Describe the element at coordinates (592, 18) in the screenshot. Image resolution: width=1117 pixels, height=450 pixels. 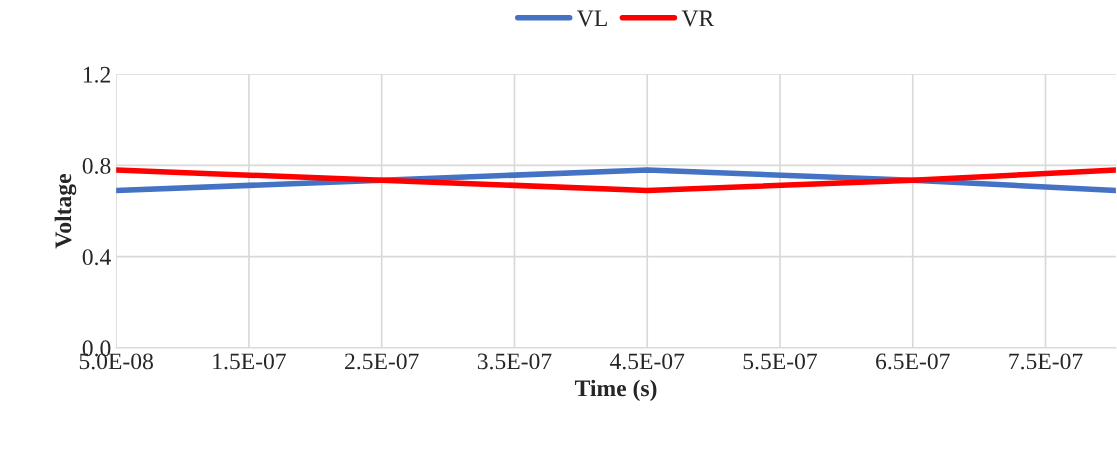
I see `legend-label: VL` at that location.